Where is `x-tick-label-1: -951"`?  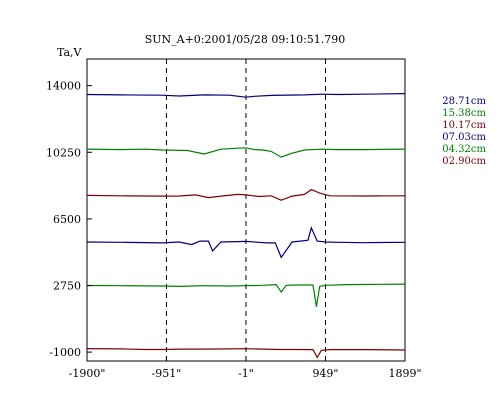
x-tick-label-1: -951" is located at coordinates (167, 373).